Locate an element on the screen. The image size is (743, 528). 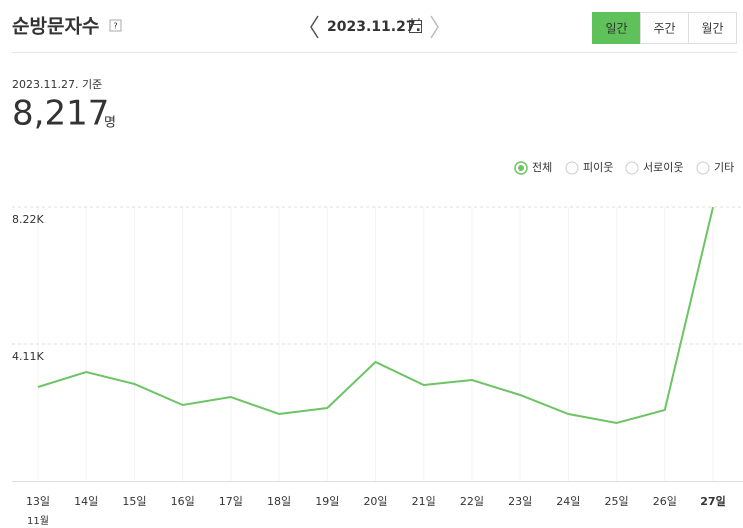
date: 2023.11.27. is located at coordinates (374, 27).